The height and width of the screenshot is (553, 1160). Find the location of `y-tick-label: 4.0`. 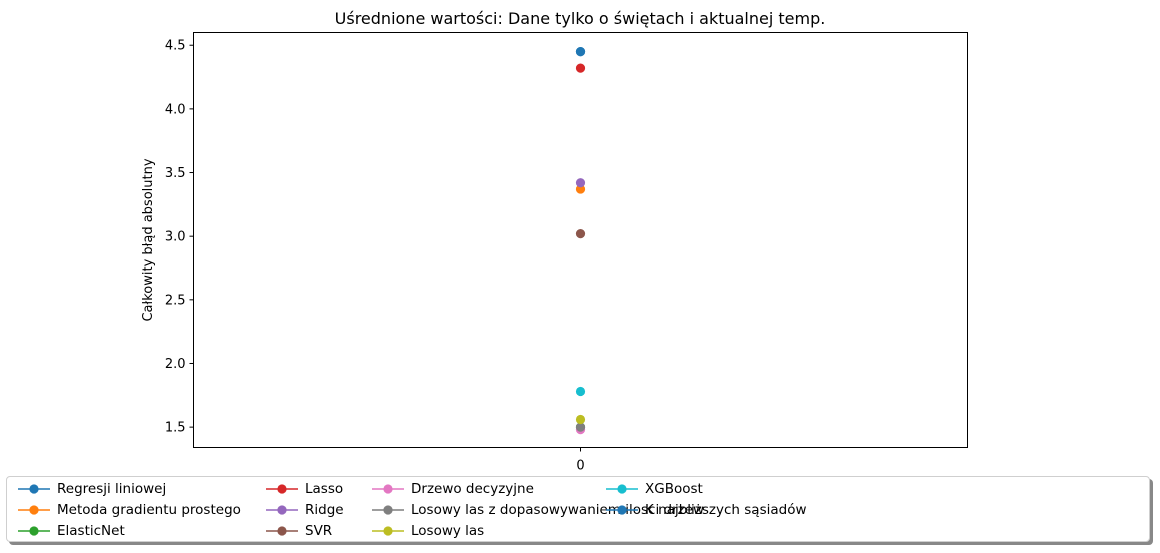

y-tick-label: 4.0 is located at coordinates (175, 109).